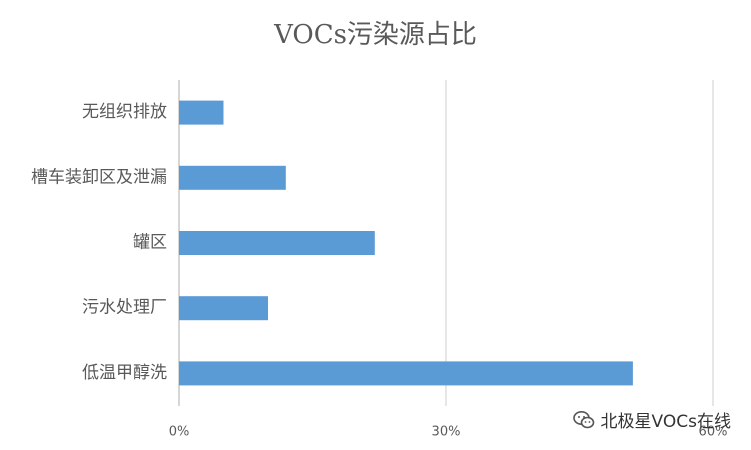 This screenshot has height=450, width=751. Describe the element at coordinates (446, 432) in the screenshot. I see `x-tick-label: 30%` at that location.